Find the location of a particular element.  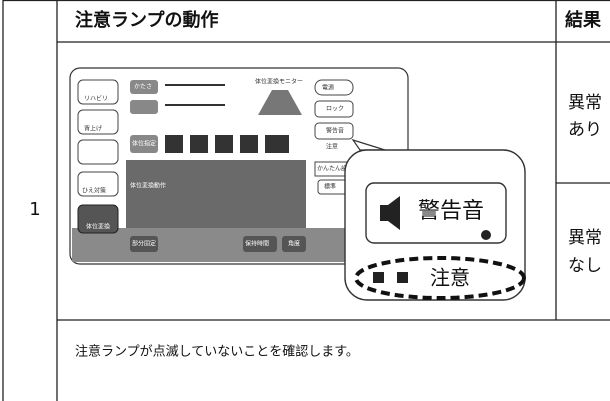

panel-label: 背上げ is located at coordinates (93, 129).